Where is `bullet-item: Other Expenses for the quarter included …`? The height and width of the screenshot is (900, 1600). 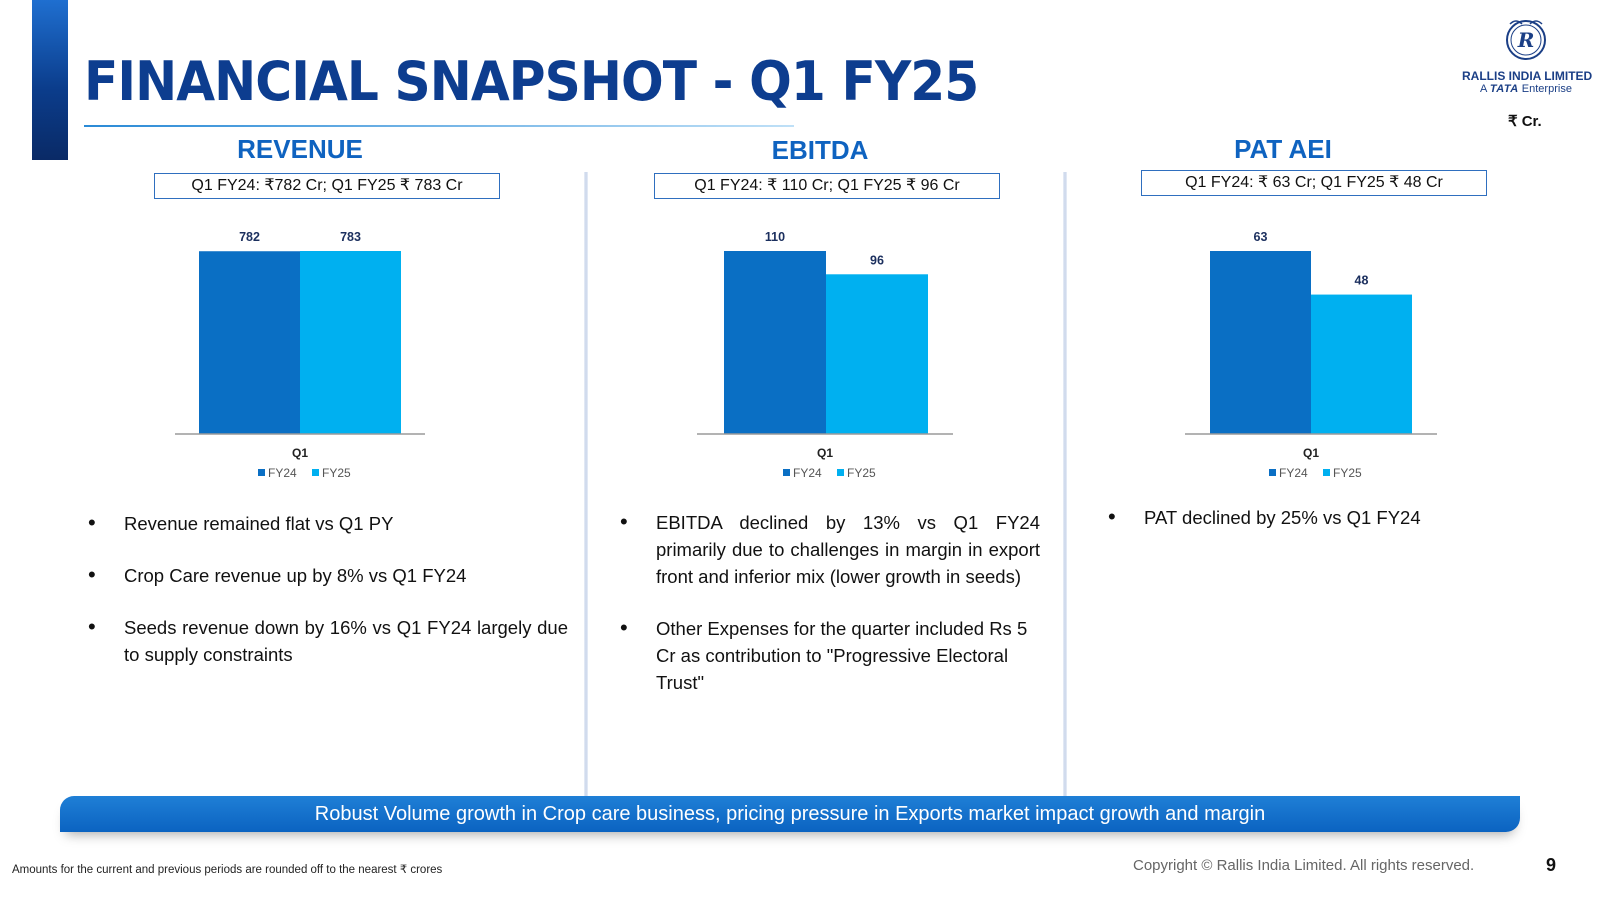 bullet-item: Other Expenses for the quarter included … is located at coordinates (830, 655).